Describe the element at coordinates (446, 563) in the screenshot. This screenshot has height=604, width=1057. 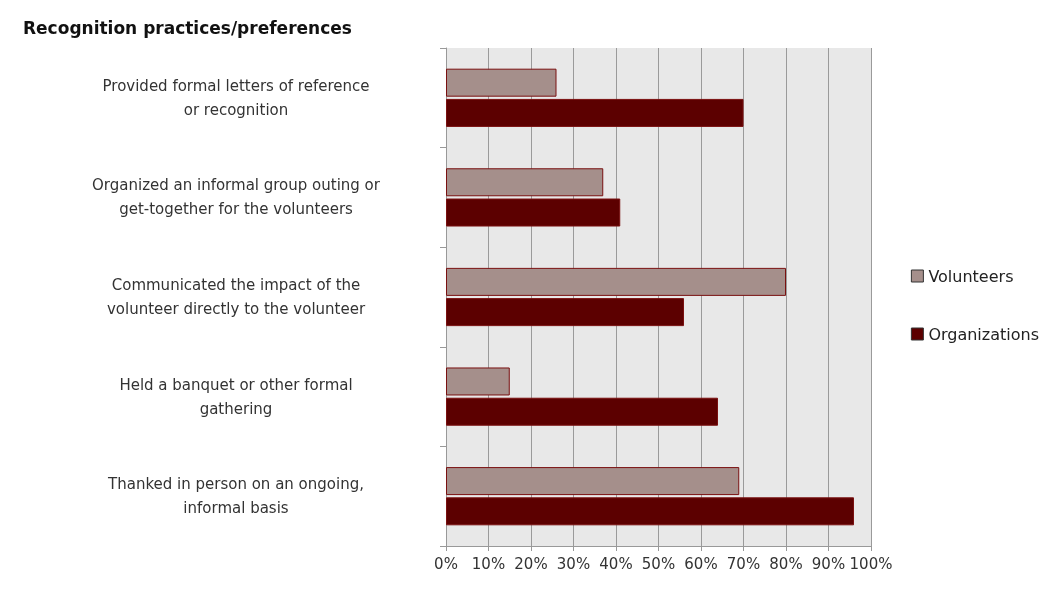
I see `x-tick-label: 0%` at that location.